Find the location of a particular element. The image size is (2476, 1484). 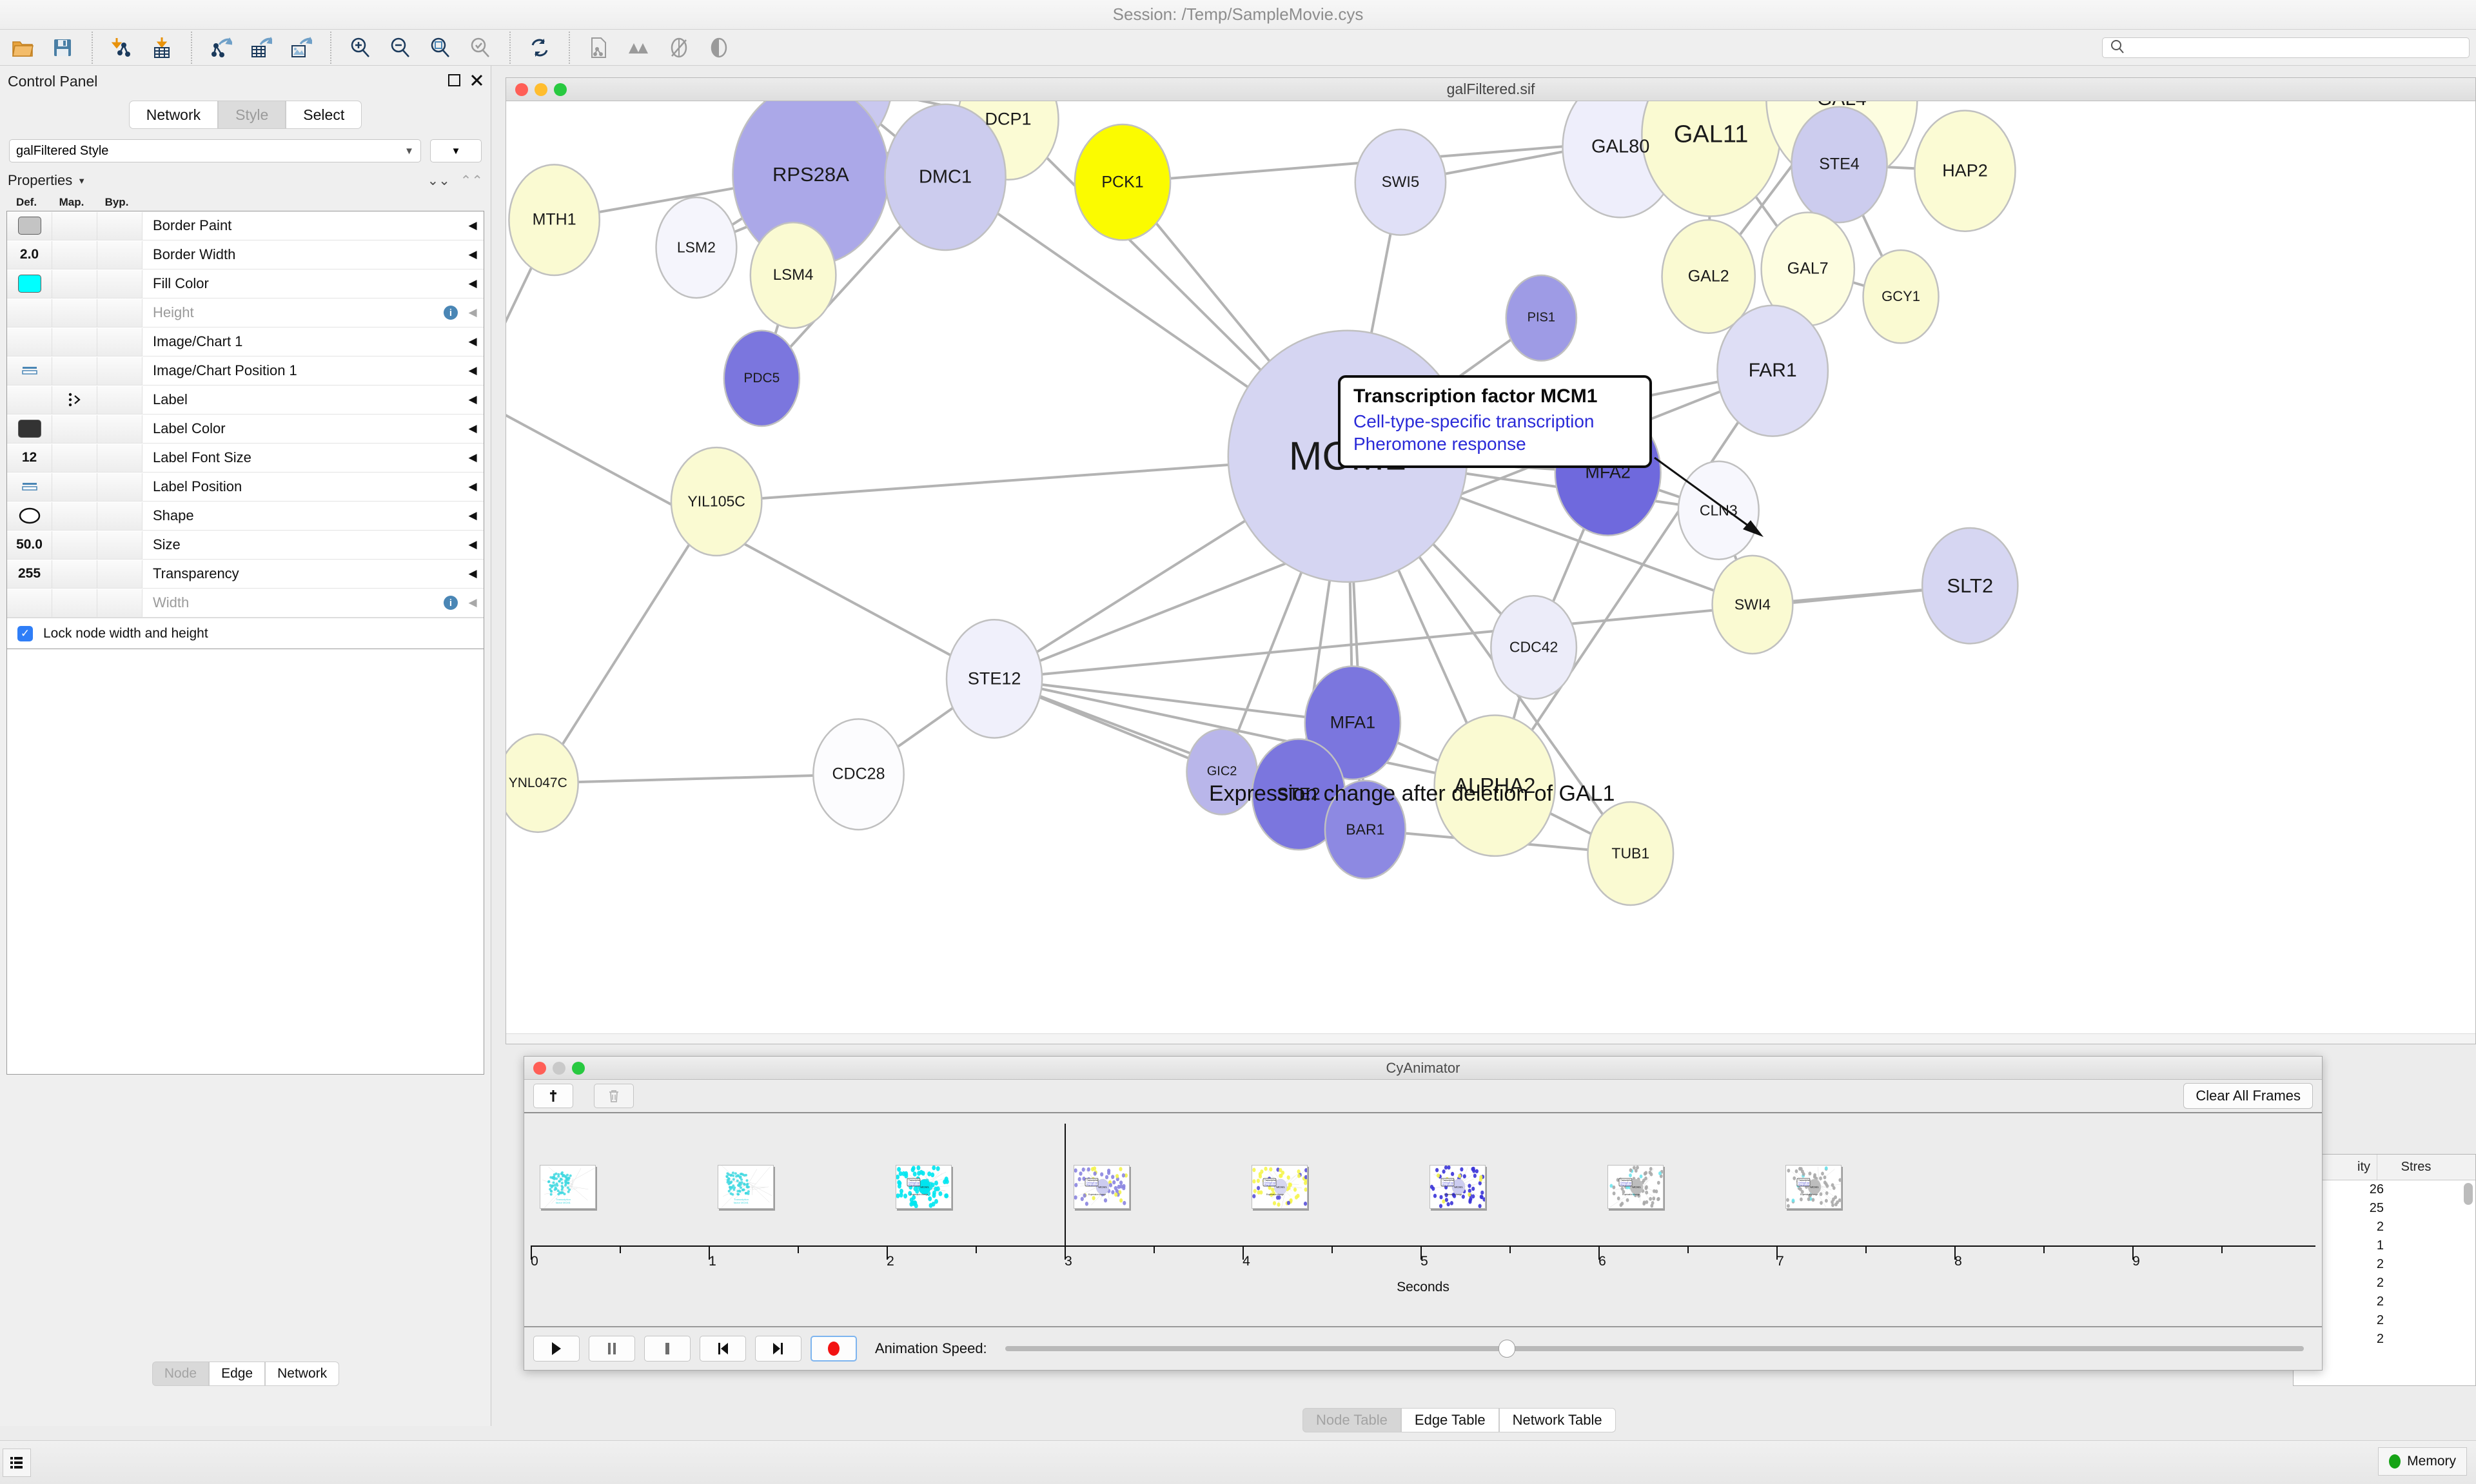

tab-network: Network is located at coordinates (173, 115).